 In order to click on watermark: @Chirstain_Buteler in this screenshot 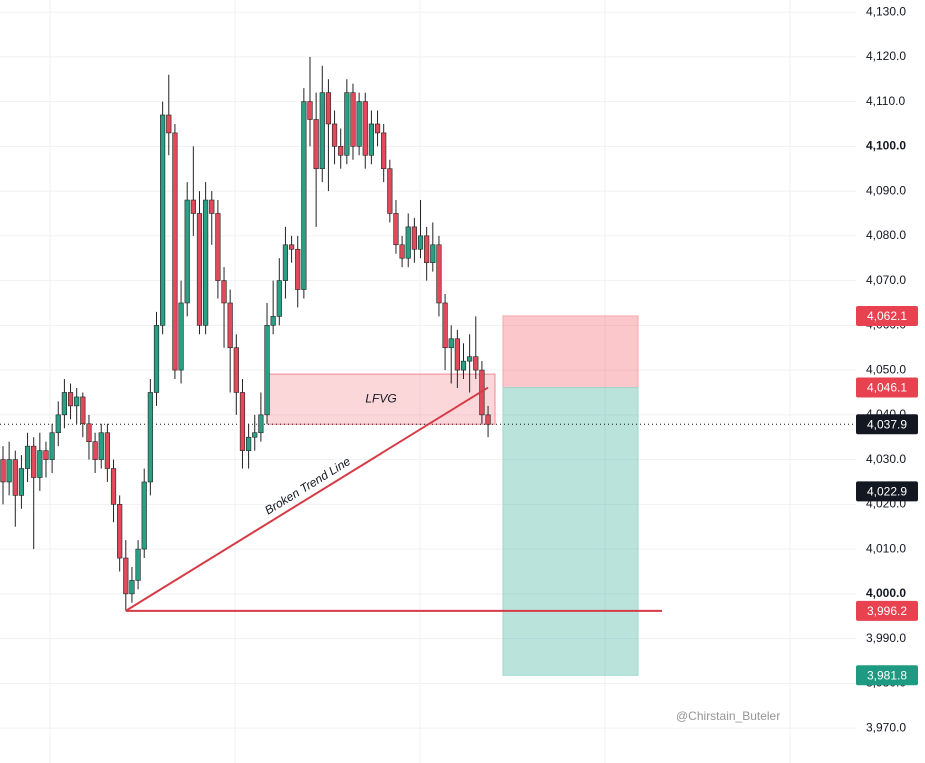, I will do `click(728, 716)`.